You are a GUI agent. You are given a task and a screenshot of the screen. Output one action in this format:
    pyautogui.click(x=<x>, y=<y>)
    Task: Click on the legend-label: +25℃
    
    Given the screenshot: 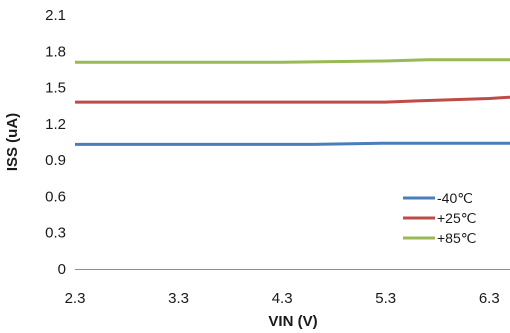 What is the action you would take?
    pyautogui.click(x=456, y=218)
    